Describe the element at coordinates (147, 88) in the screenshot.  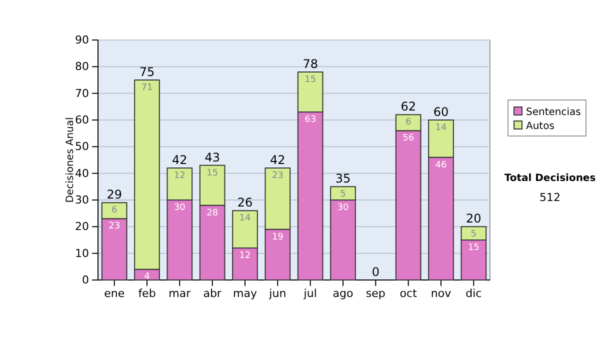
I see `data-label: 71` at that location.